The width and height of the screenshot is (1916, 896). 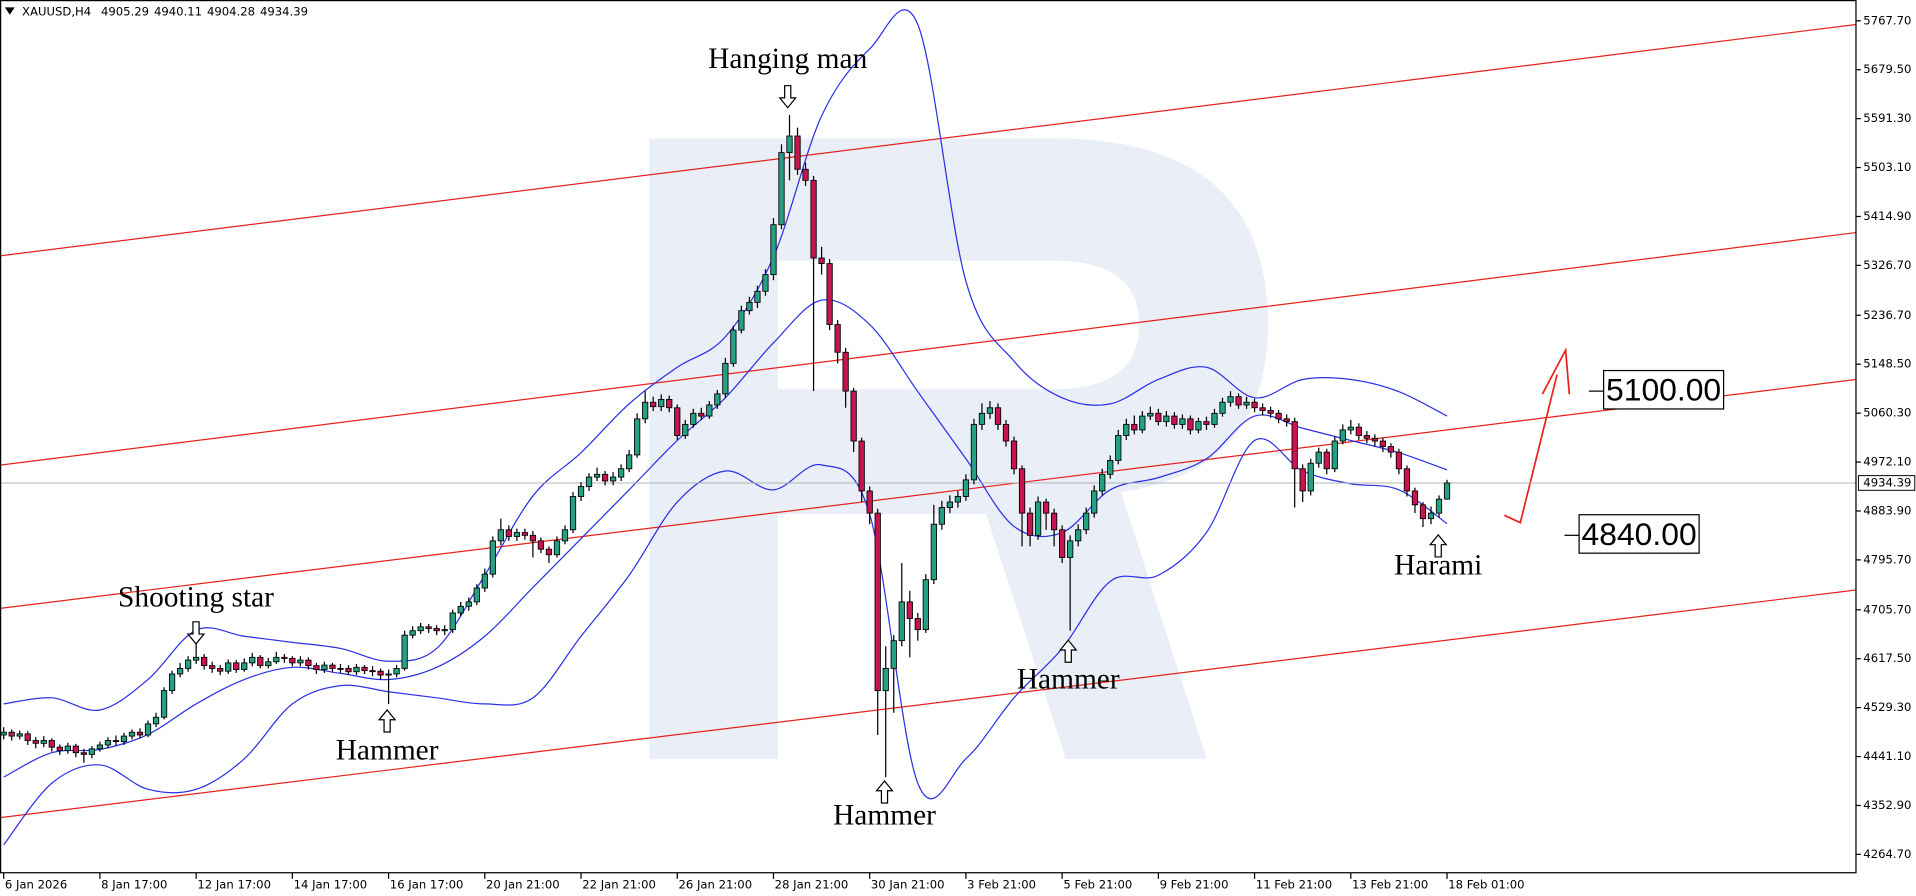 What do you see at coordinates (1663, 390) in the screenshot?
I see `level-label: 5100.00` at bounding box center [1663, 390].